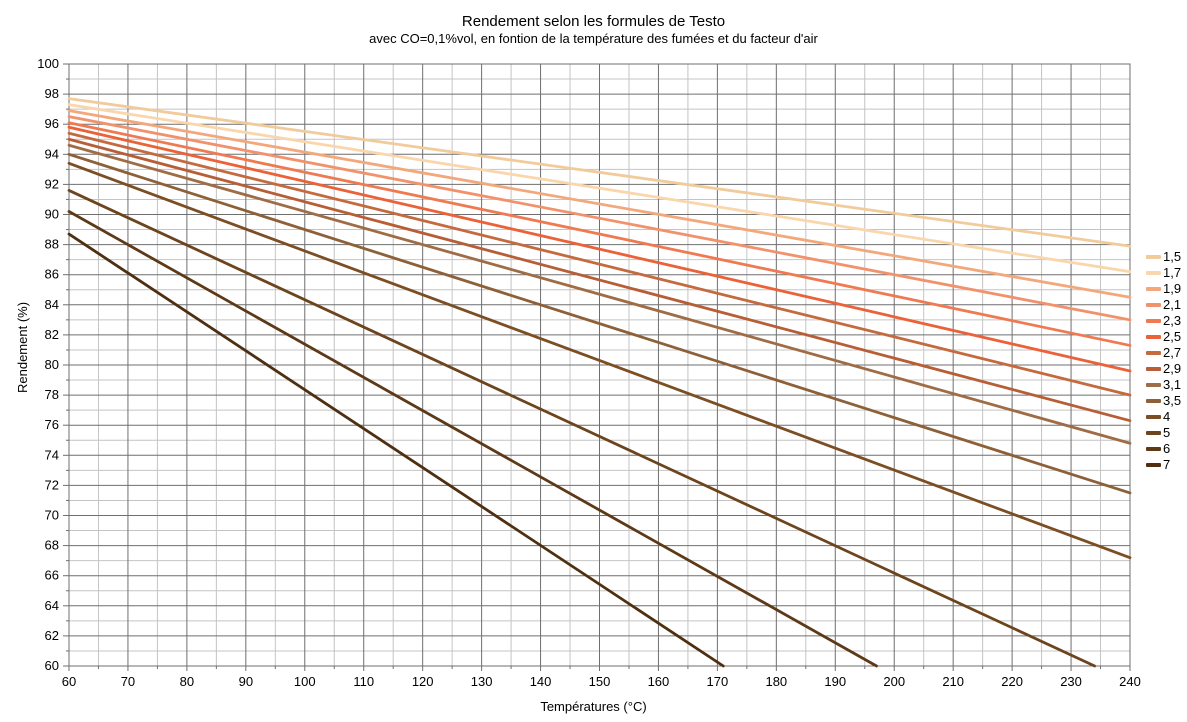  Describe the element at coordinates (1167, 432) in the screenshot. I see `legend-label: 5` at that location.